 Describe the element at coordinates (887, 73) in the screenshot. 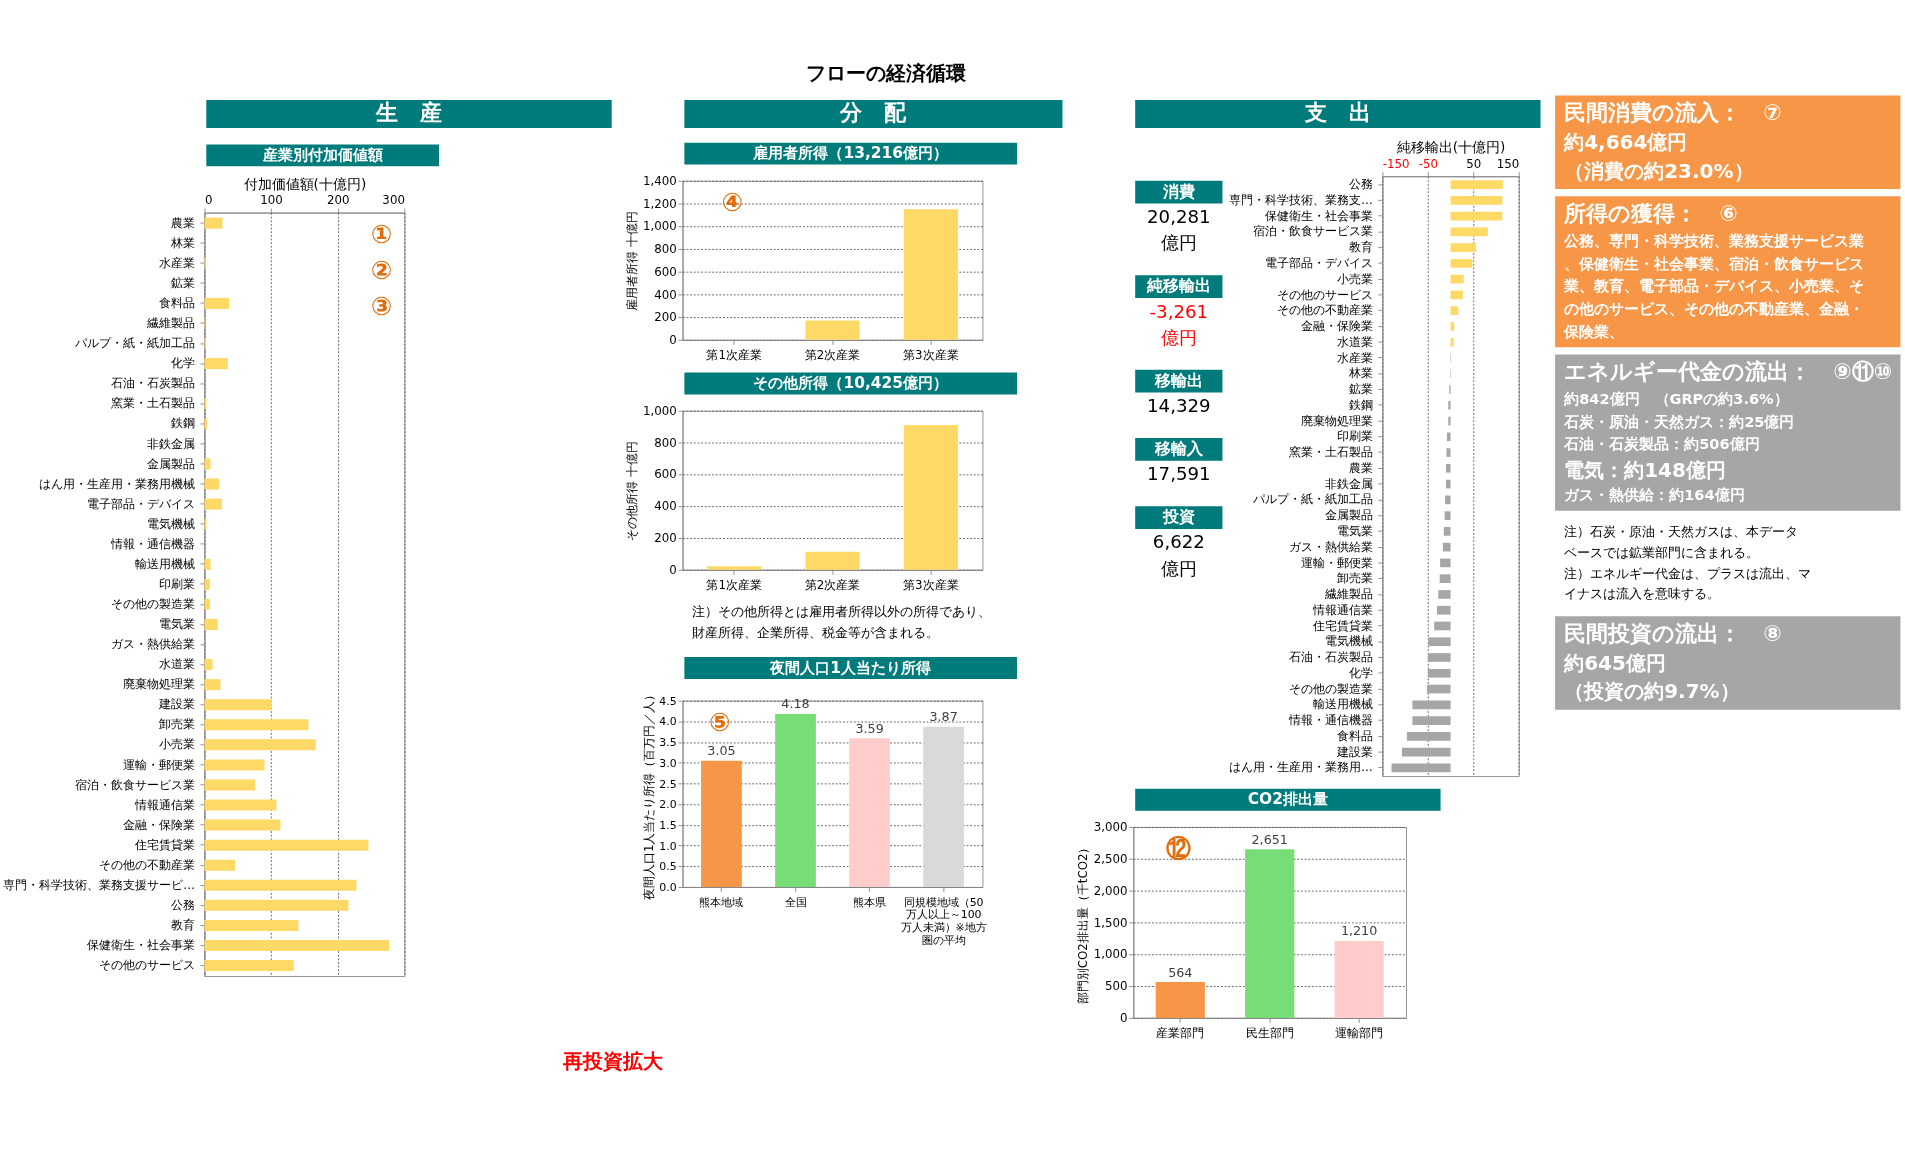

I see `text: フローの経済循環` at that location.